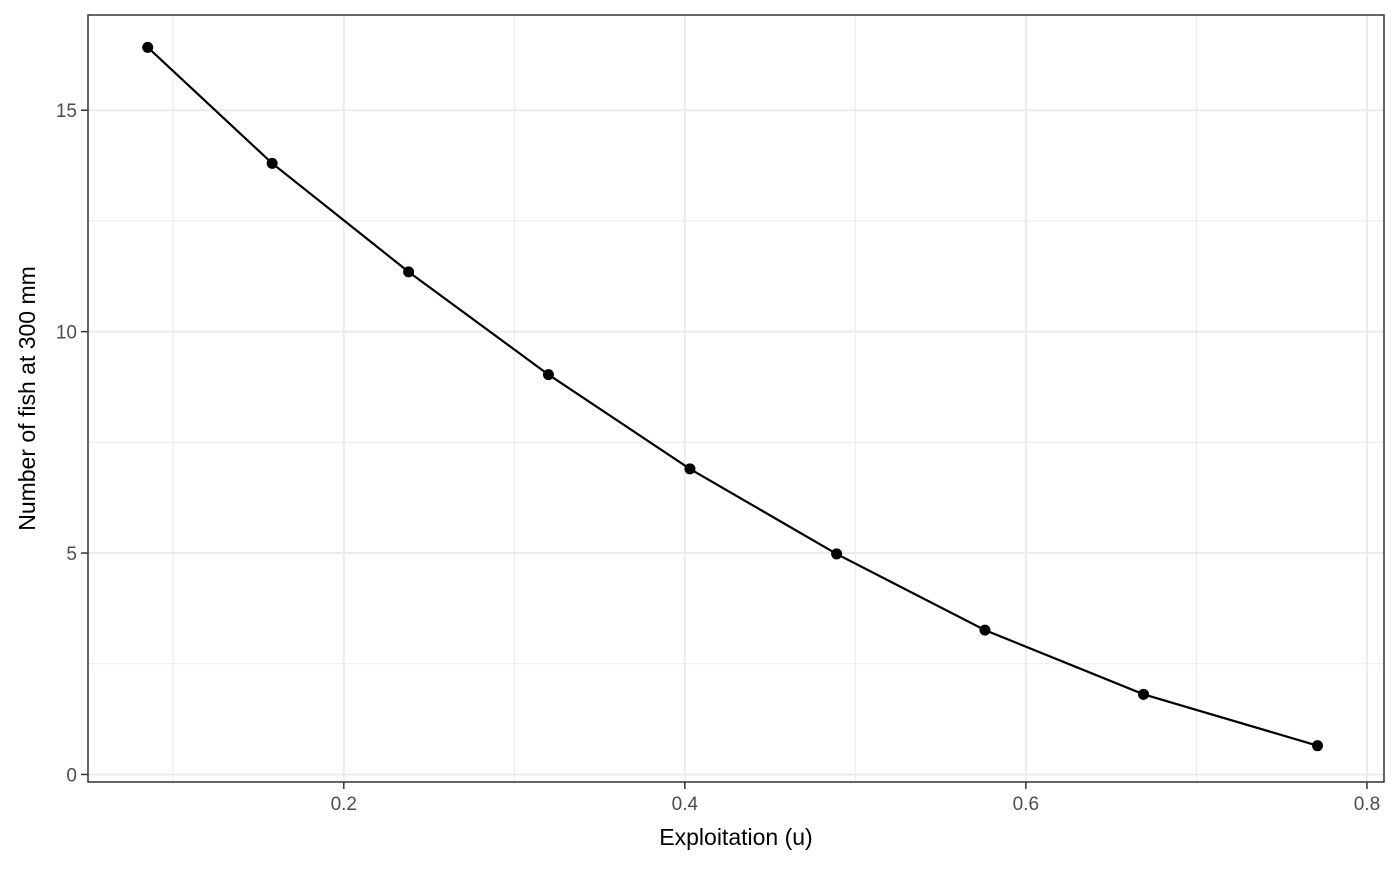  What do you see at coordinates (1367, 804) in the screenshot?
I see `x-tick-label: 0.8` at bounding box center [1367, 804].